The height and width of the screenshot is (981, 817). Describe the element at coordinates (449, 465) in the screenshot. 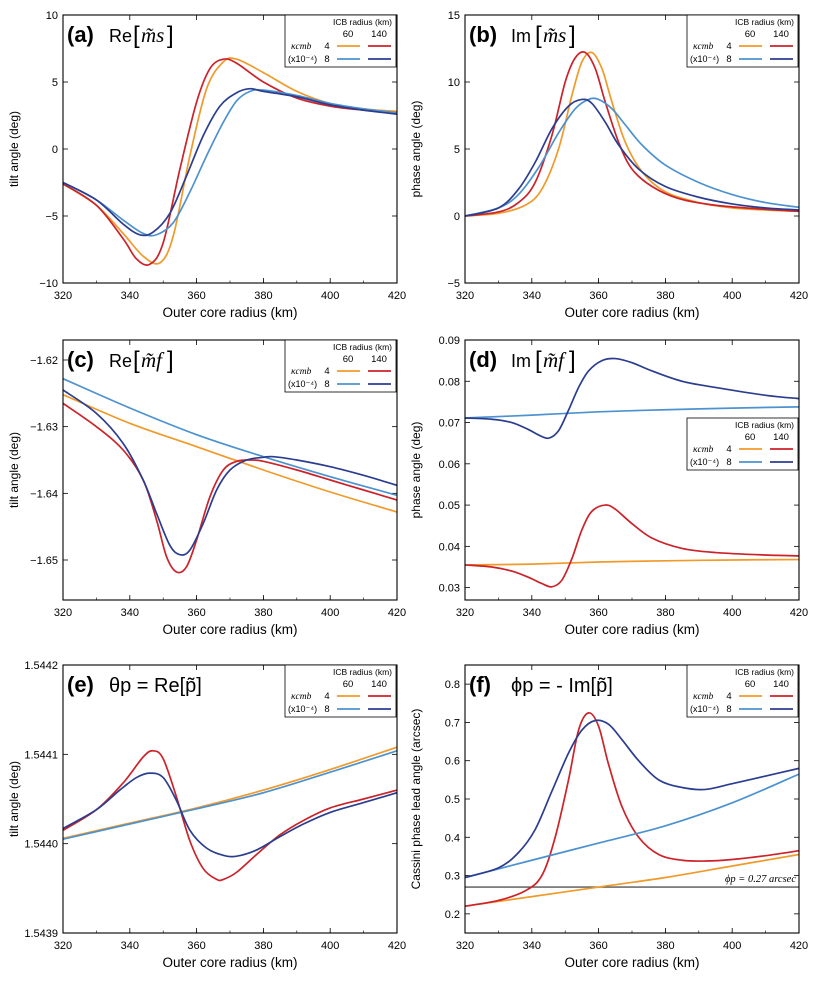

I see `y-tick-label: 0.06` at that location.